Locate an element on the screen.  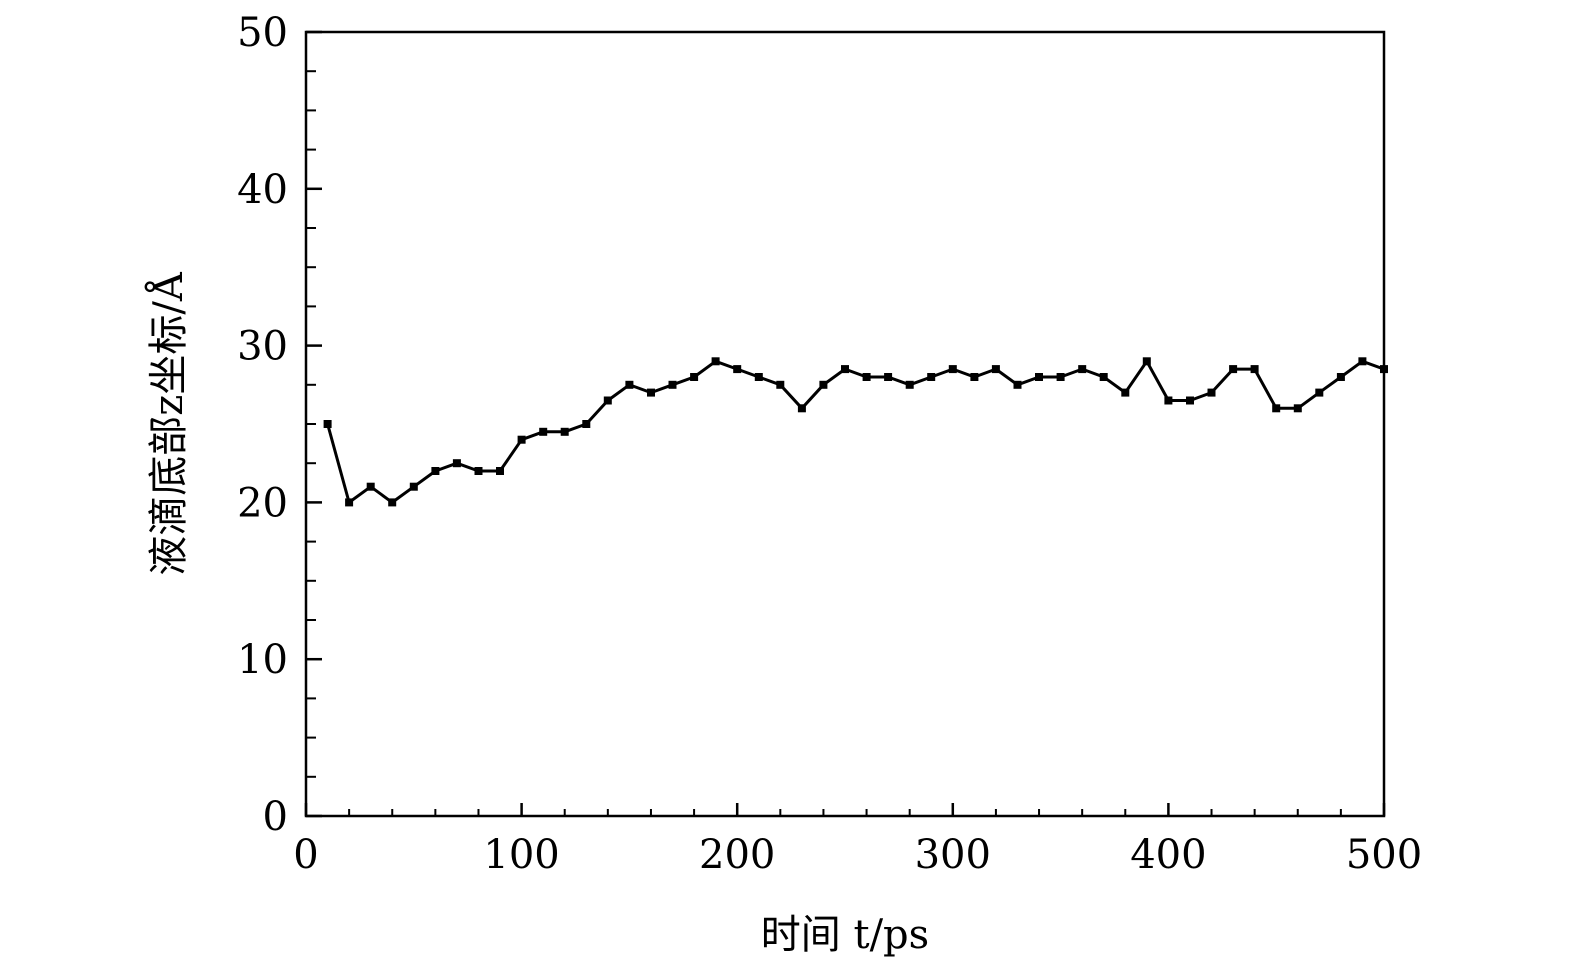
y-tick-label: 40 is located at coordinates (262, 190).